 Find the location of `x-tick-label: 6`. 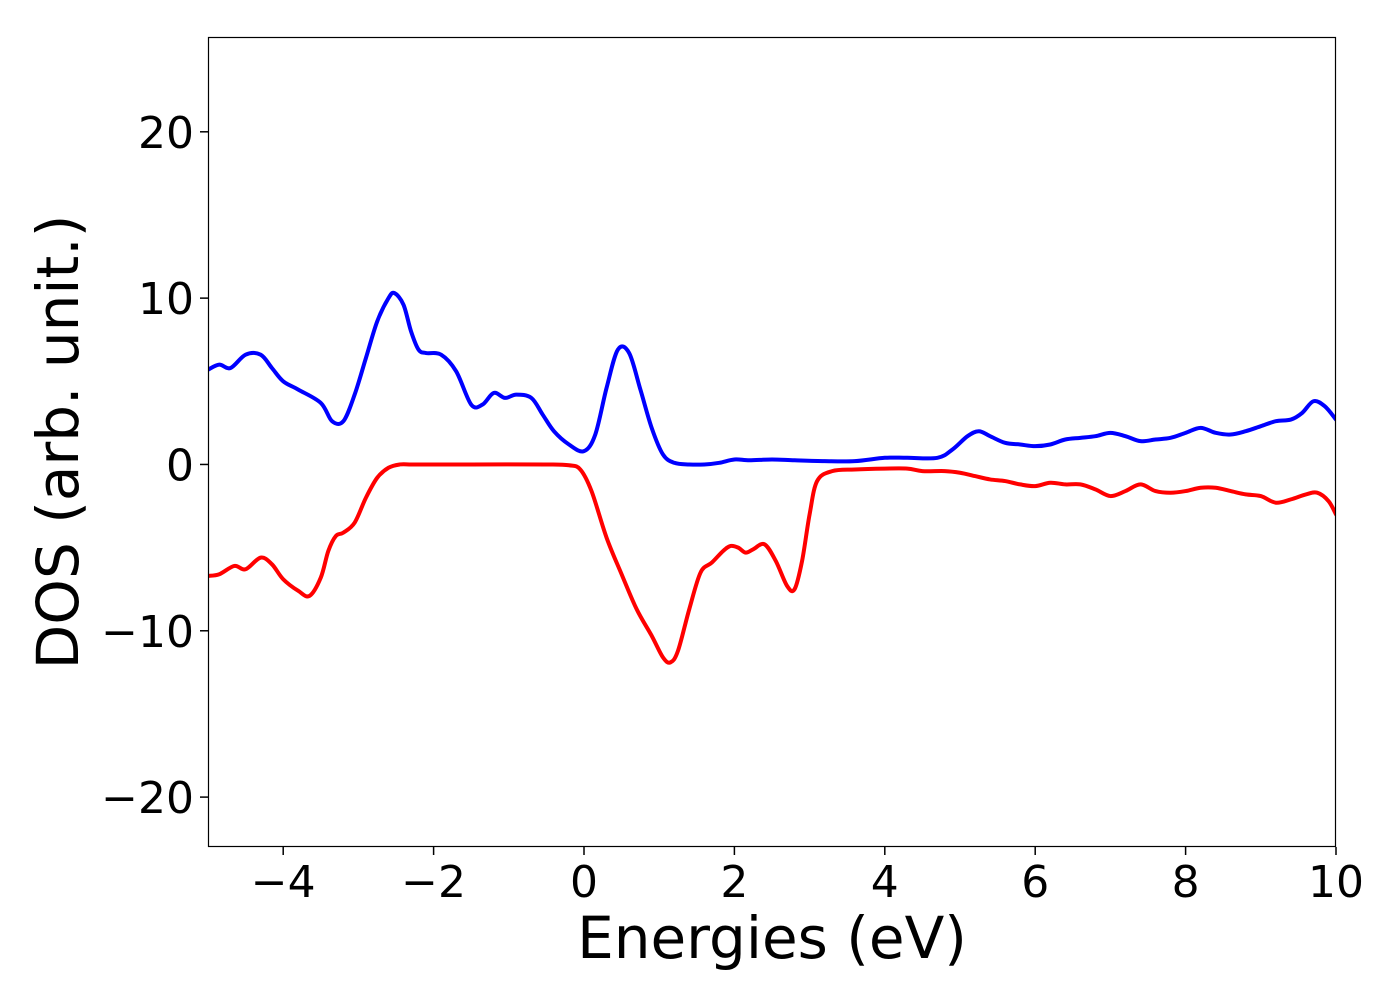

x-tick-label: 6 is located at coordinates (1035, 882).